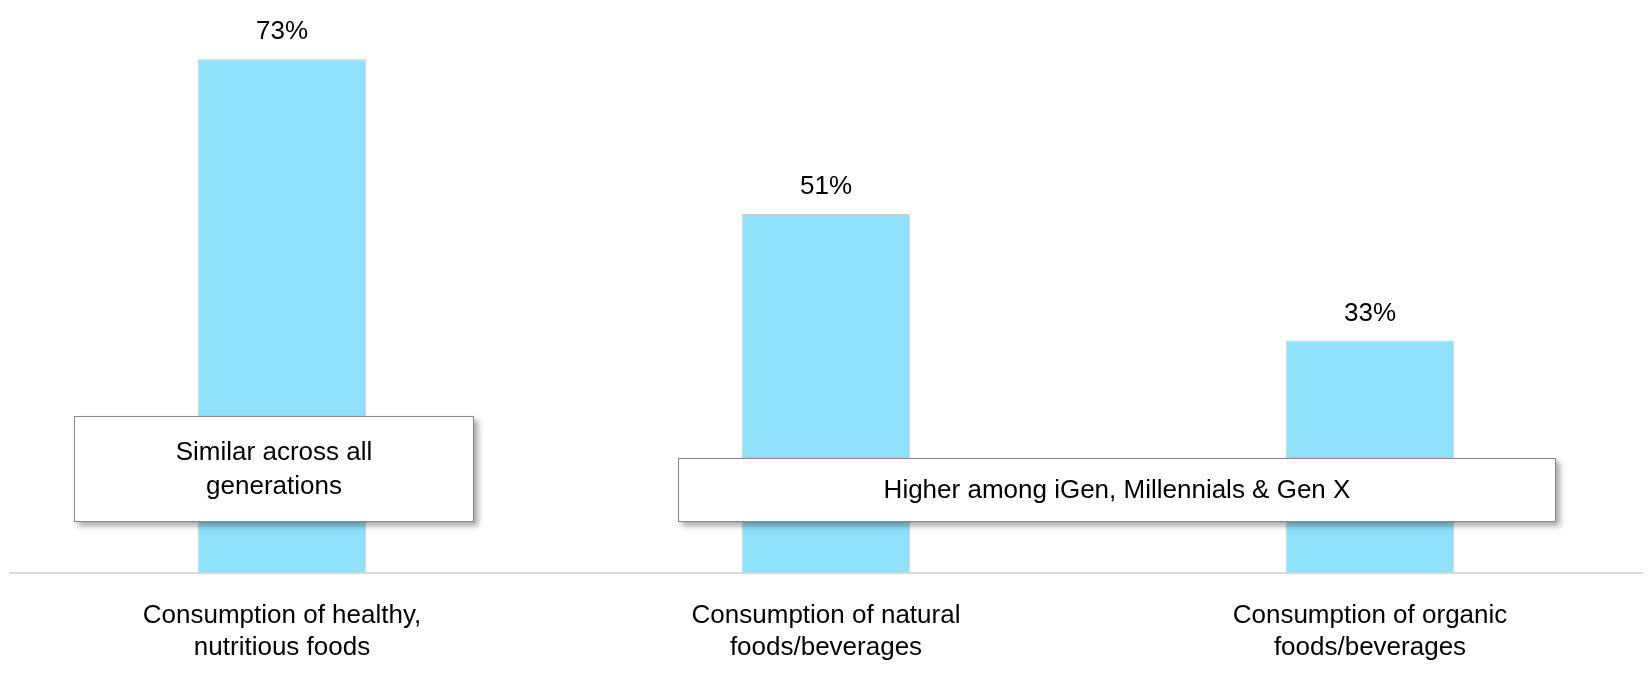 The image size is (1652, 699). I want to click on data-label: 33%, so click(1370, 311).